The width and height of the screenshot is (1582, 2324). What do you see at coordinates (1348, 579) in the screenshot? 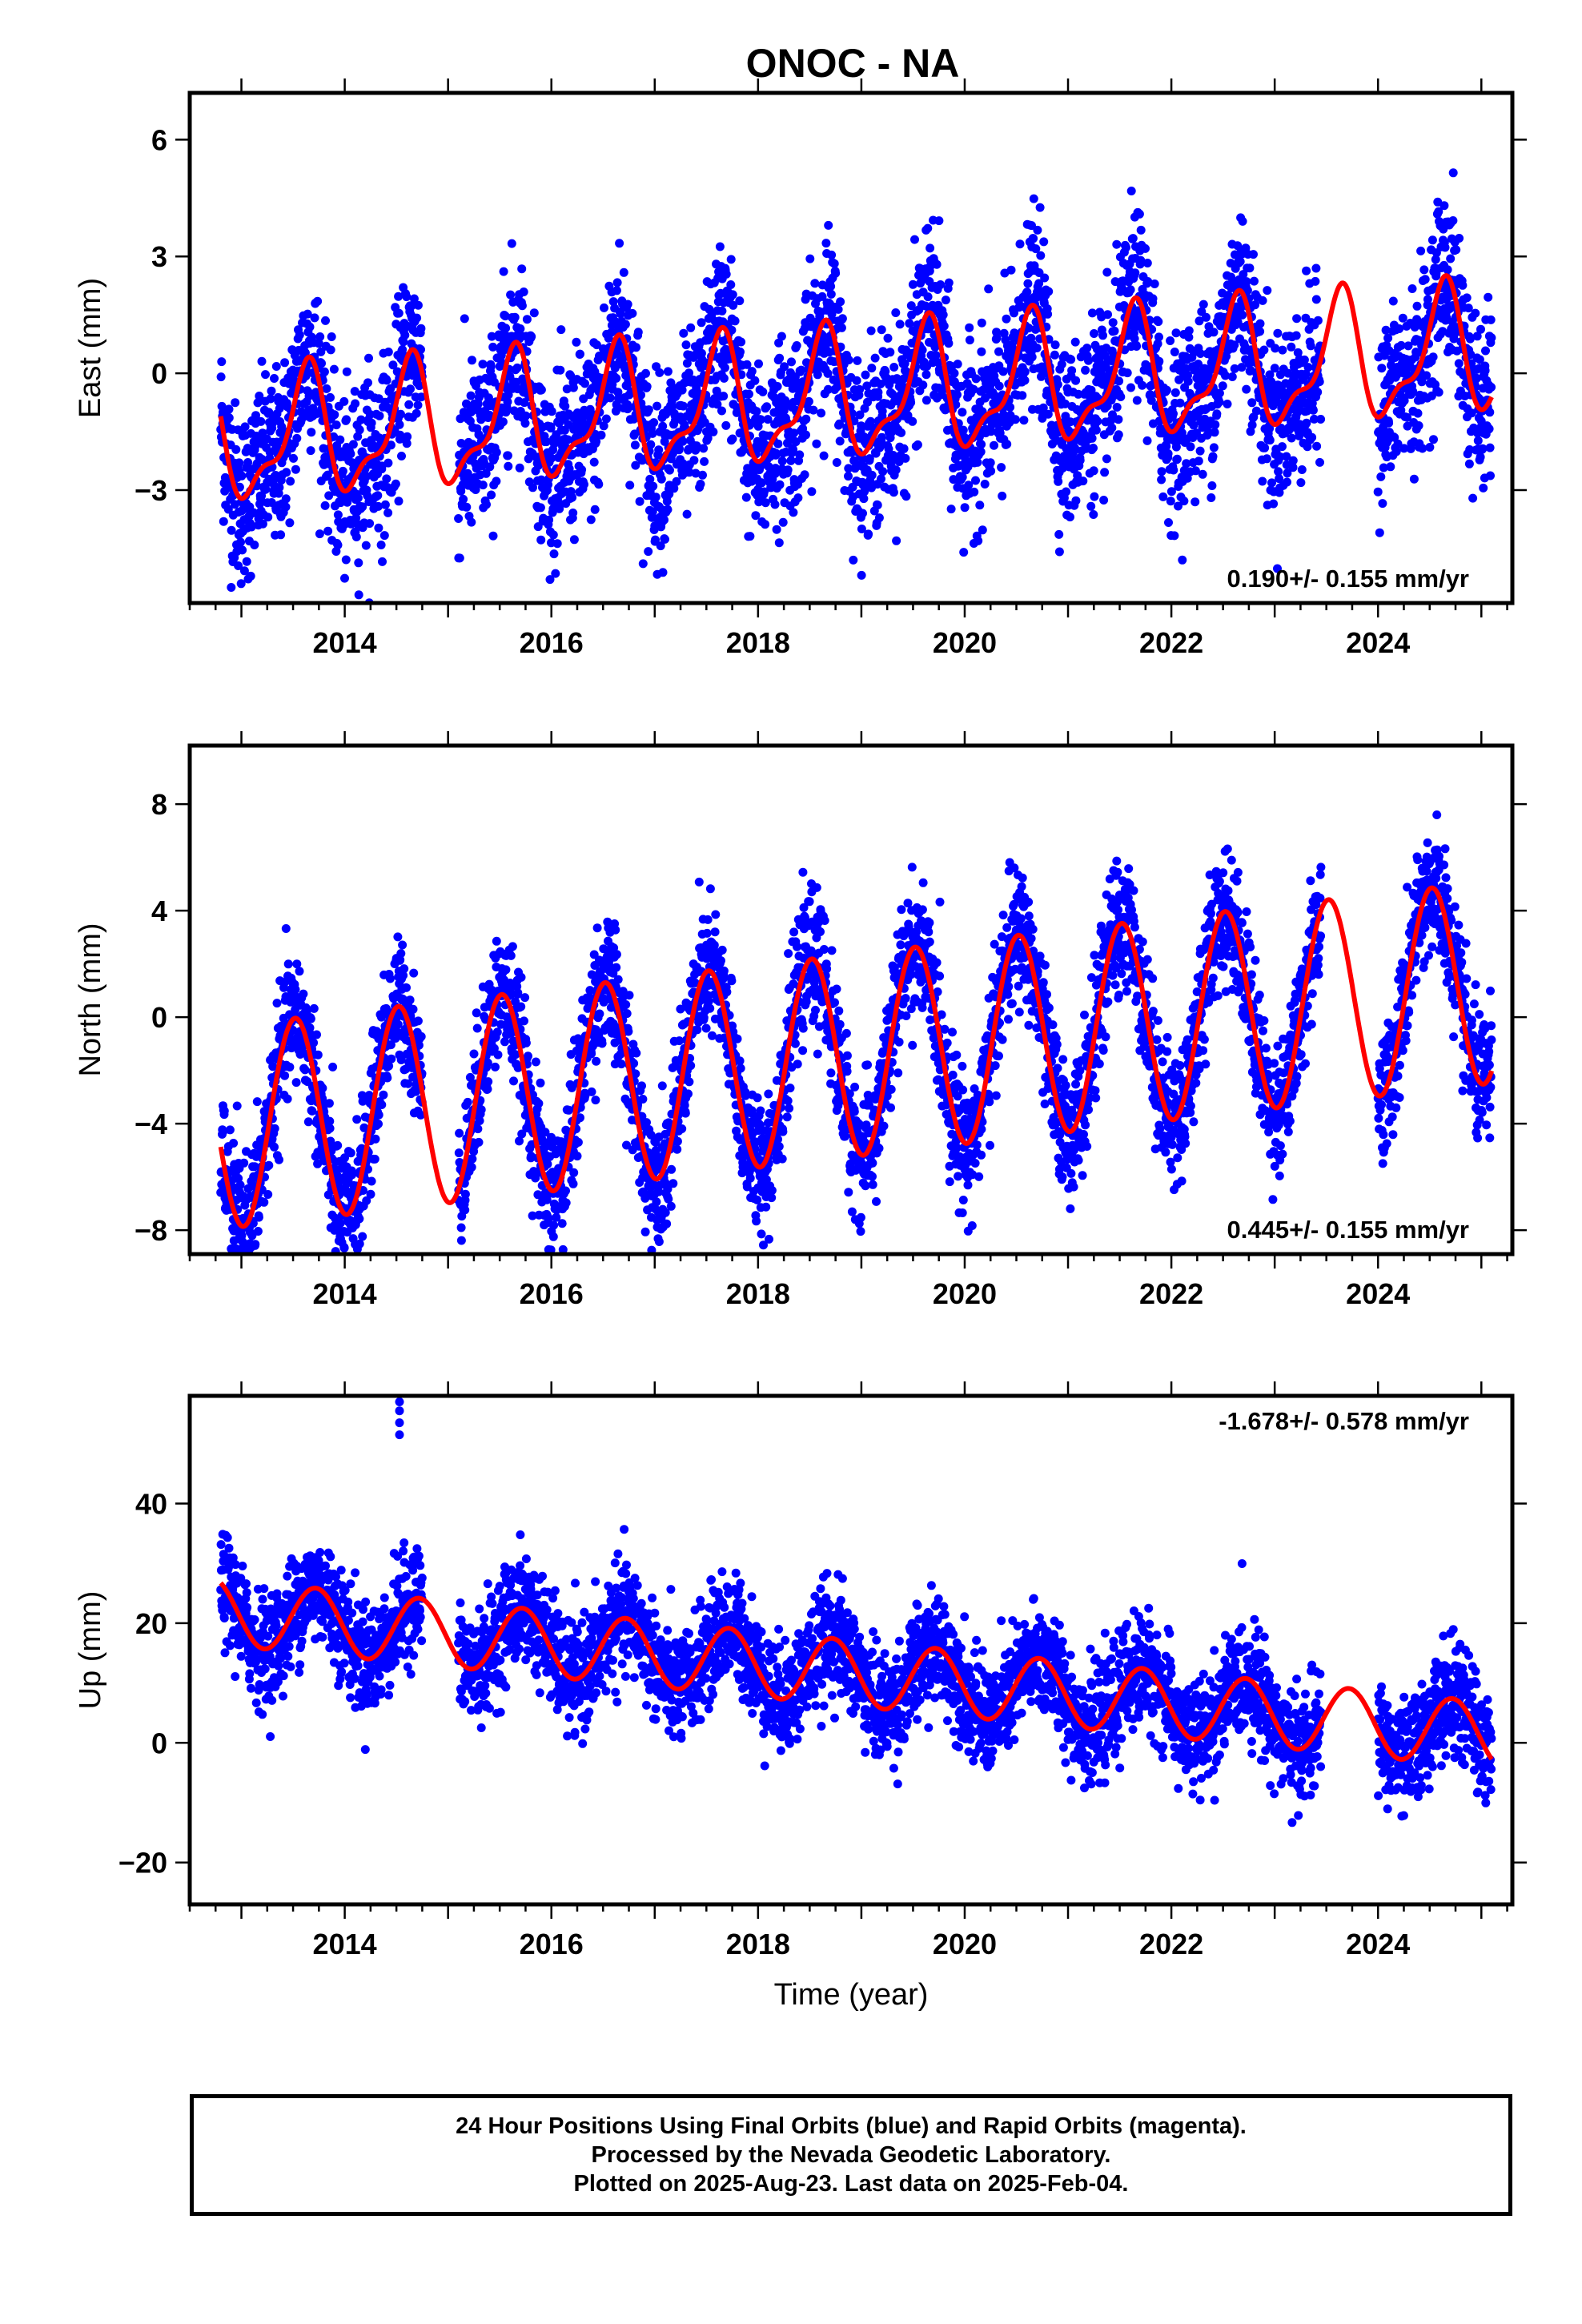
I see `rate-label: 0.190+/- 0.155 mm/yr` at bounding box center [1348, 579].